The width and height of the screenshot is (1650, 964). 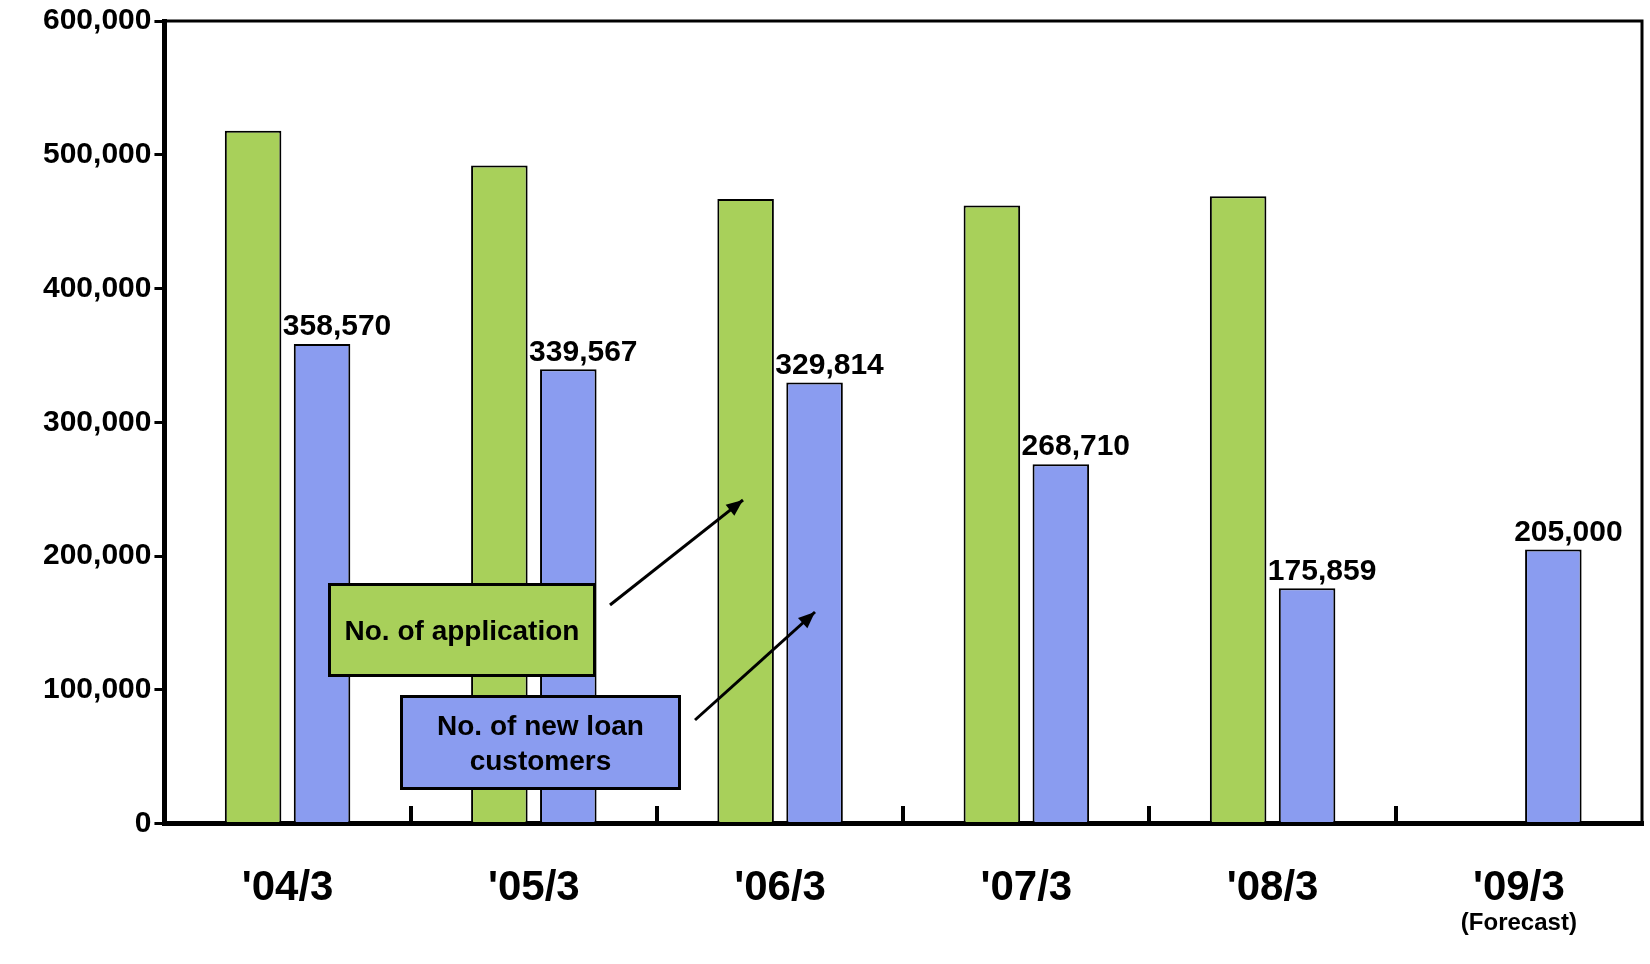 What do you see at coordinates (287, 886) in the screenshot?
I see `x-tick-label: '04/3` at bounding box center [287, 886].